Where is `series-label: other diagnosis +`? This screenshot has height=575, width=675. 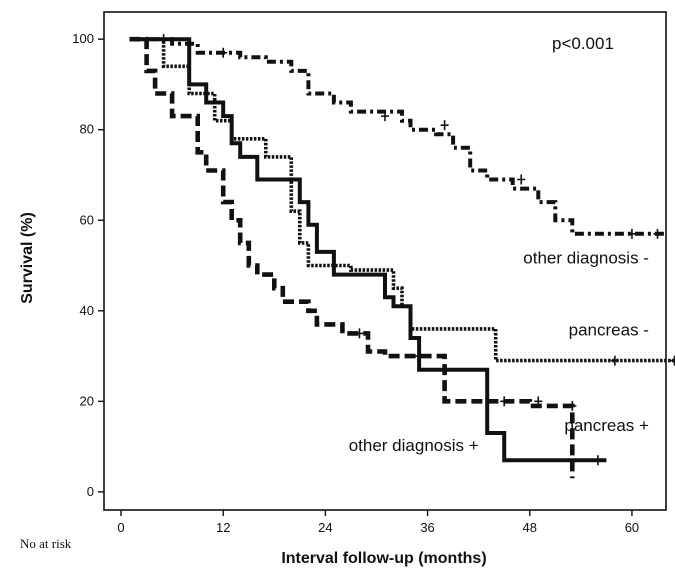 series-label: other diagnosis + is located at coordinates (414, 445).